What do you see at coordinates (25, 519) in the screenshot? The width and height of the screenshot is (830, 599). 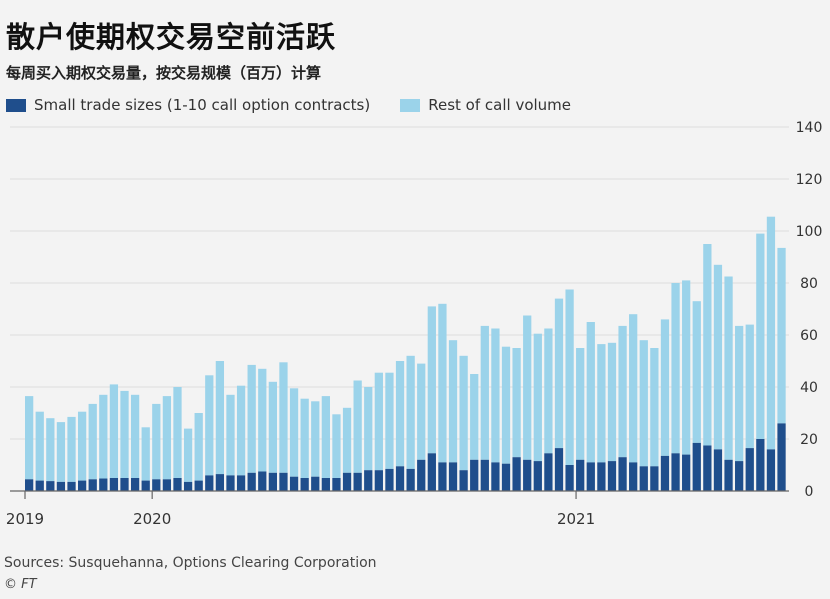 I see `x-tick-label: 2019` at bounding box center [25, 519].